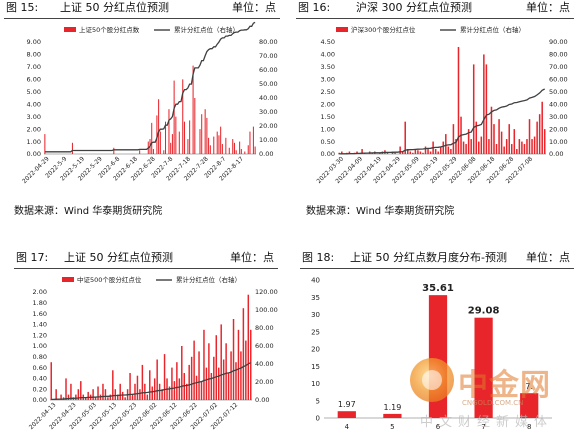  What do you see at coordinates (268, 98) in the screenshot?
I see `y-right-tick-label: 40.00` at bounding box center [268, 98].